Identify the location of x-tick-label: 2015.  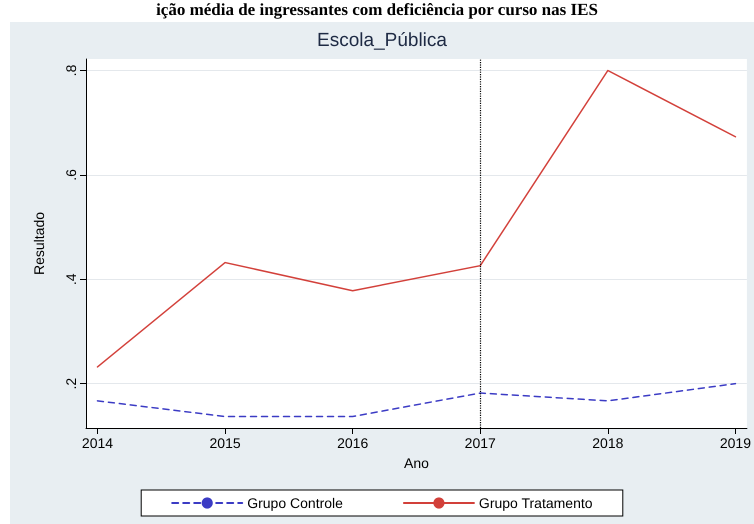
(225, 443).